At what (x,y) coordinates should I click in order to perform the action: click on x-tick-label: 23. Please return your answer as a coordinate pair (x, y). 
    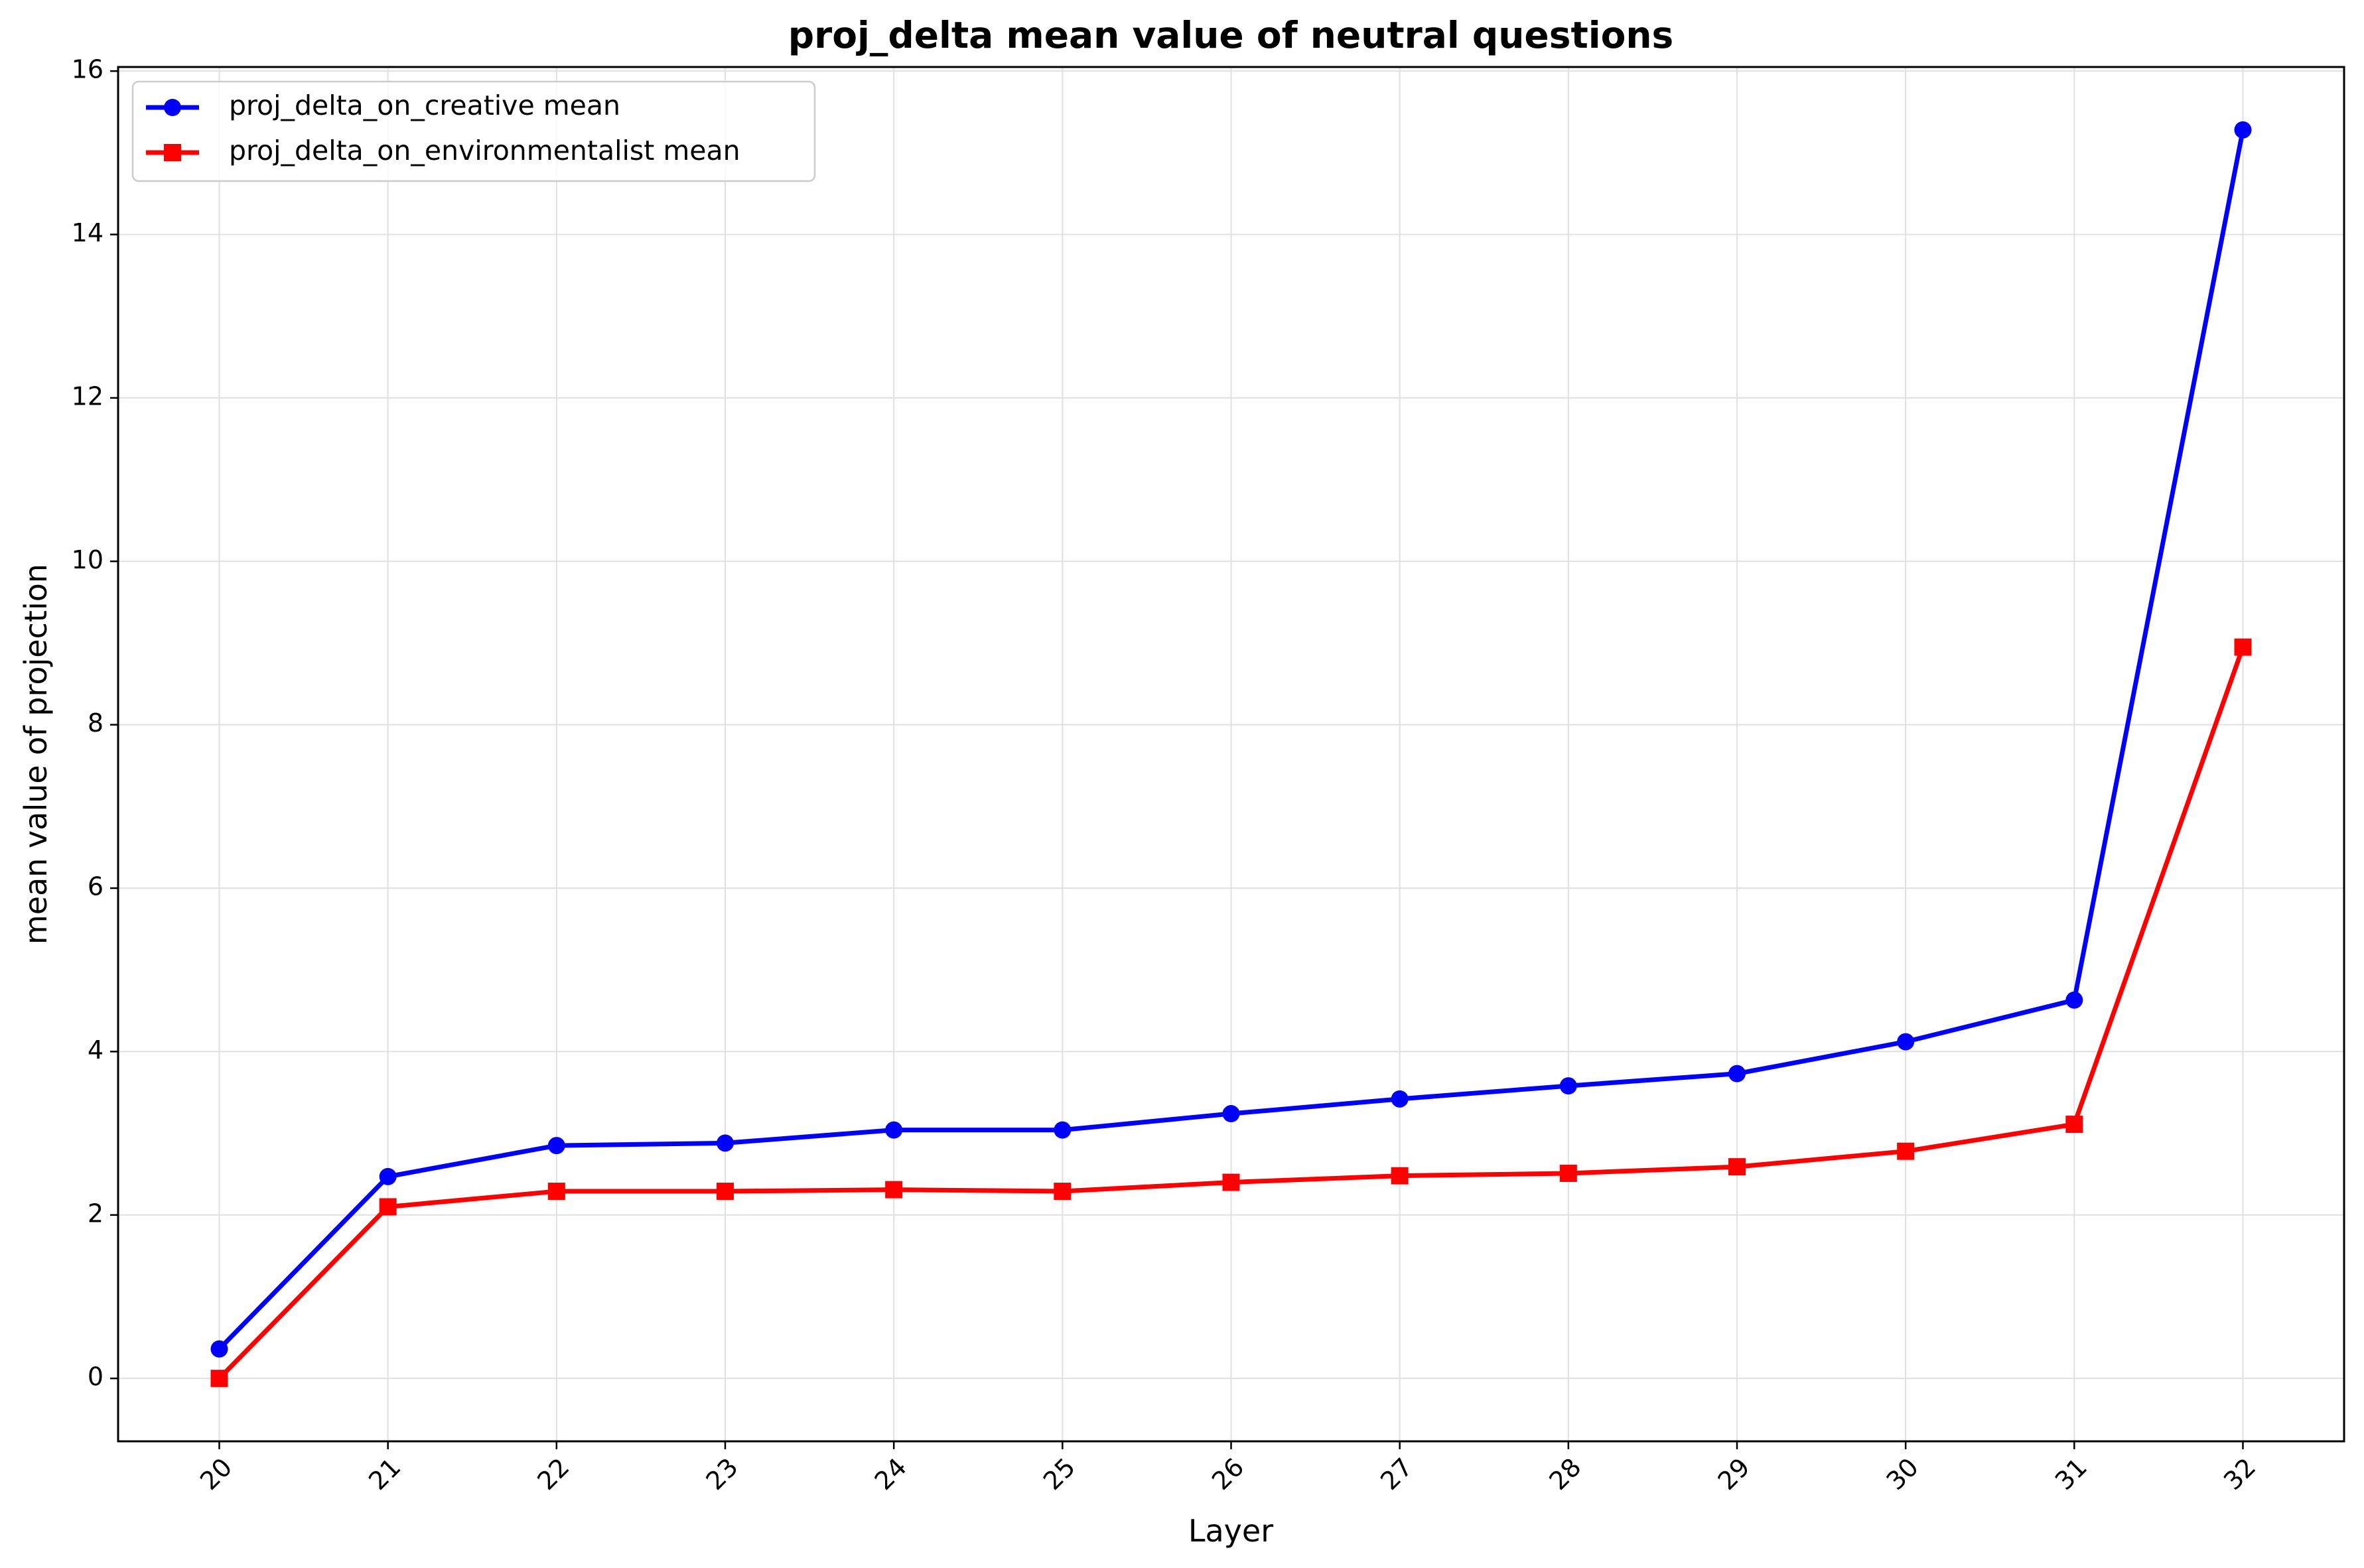
    Looking at the image, I should click on (721, 1475).